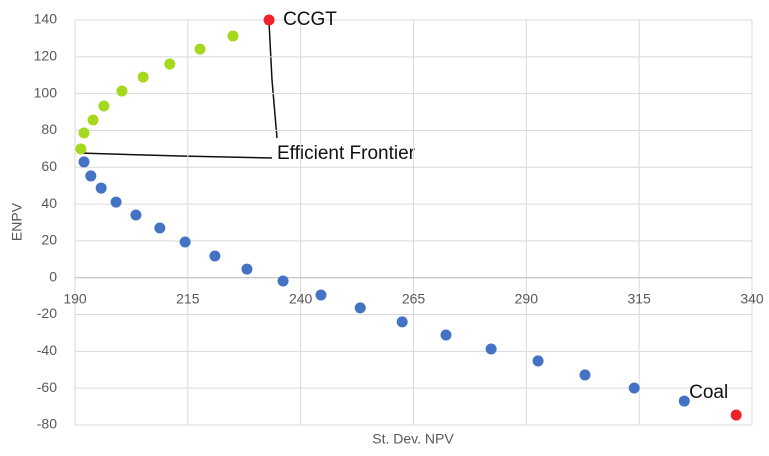  I want to click on x-tick-label: 265, so click(414, 298).